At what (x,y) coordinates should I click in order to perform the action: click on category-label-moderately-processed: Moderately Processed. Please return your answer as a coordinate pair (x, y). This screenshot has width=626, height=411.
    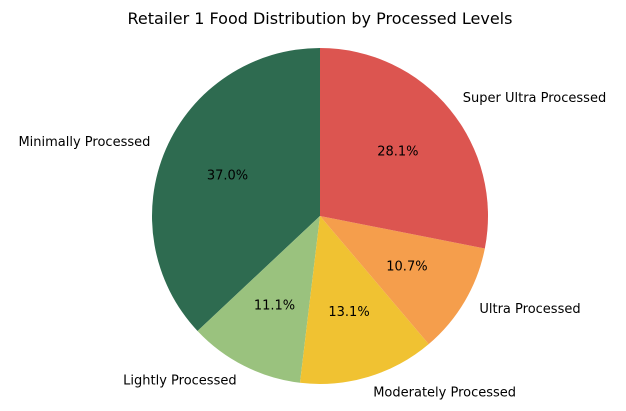
    Looking at the image, I should click on (444, 392).